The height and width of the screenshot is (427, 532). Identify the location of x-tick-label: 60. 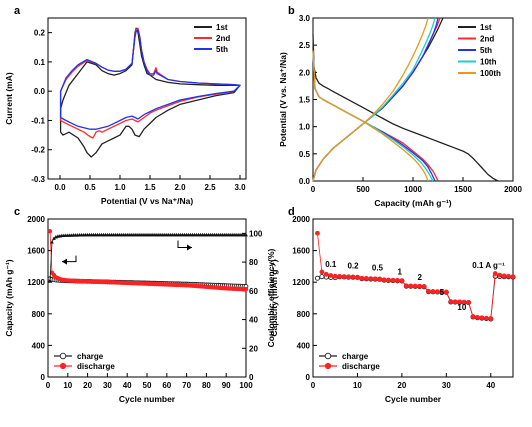
(166, 385).